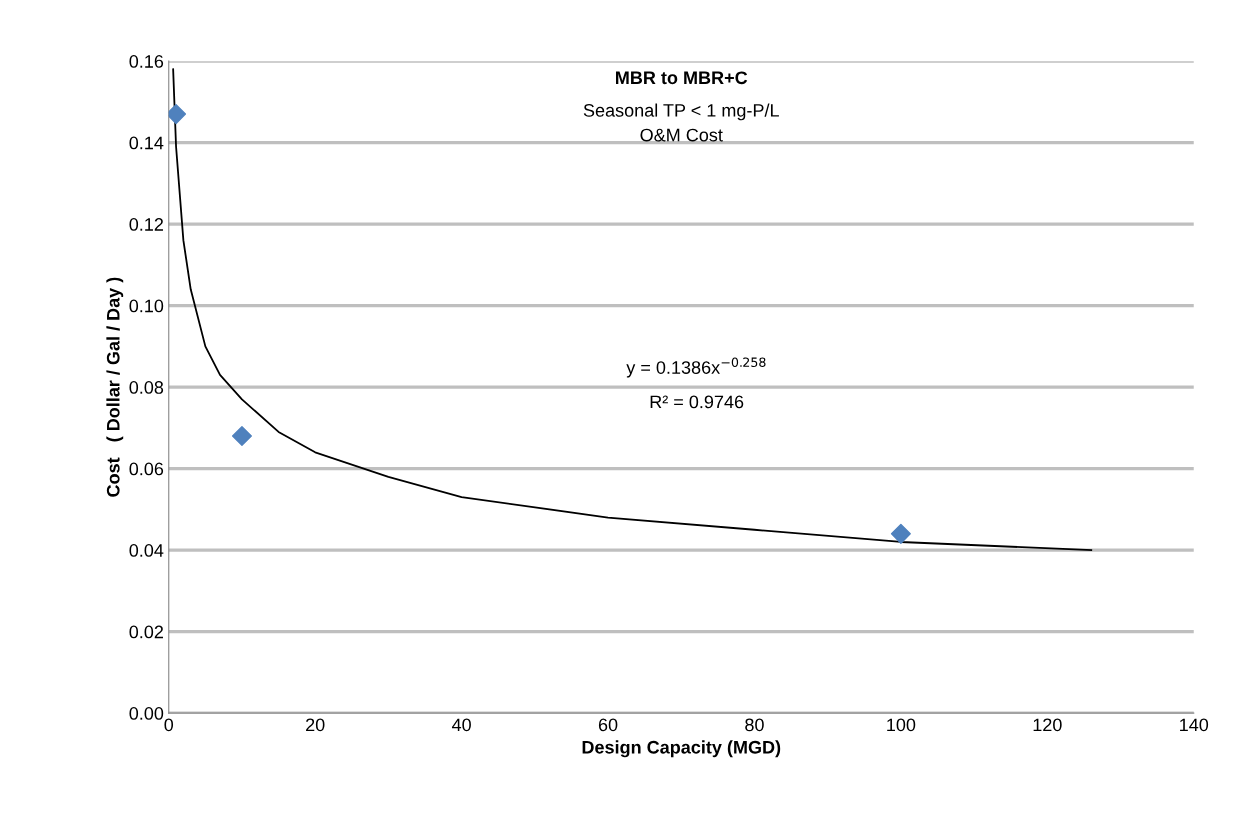 Image resolution: width=1250 pixels, height=815 pixels. What do you see at coordinates (146, 224) in the screenshot?
I see `y-tick-label: 0.12` at bounding box center [146, 224].